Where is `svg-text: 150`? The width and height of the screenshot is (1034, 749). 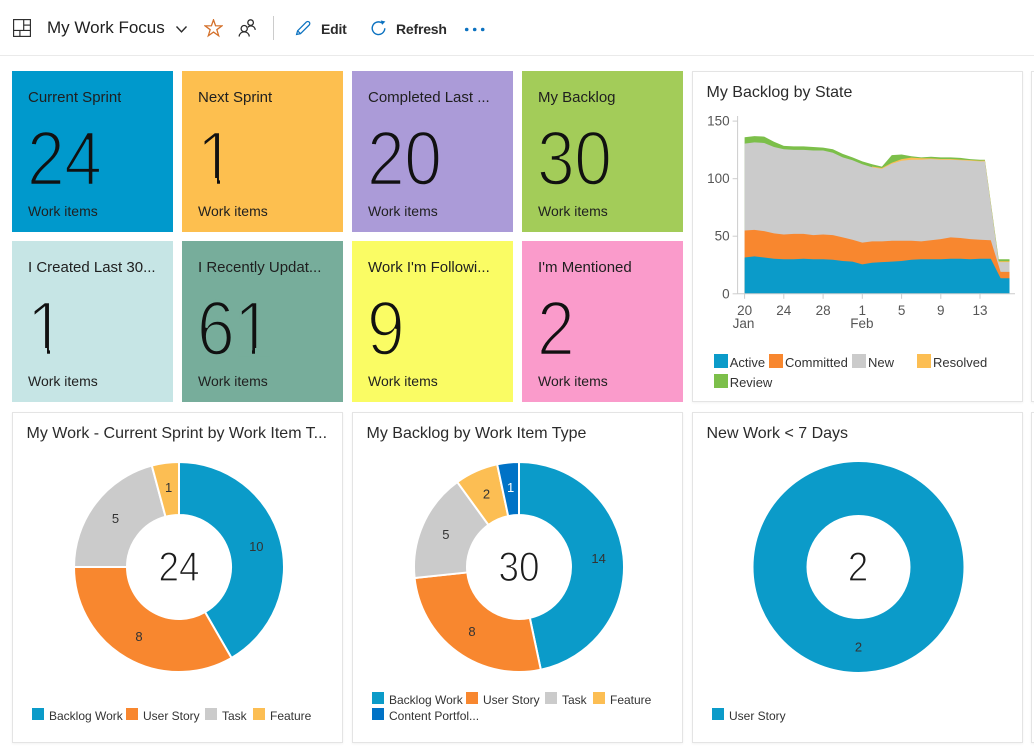
svg-text: 150 is located at coordinates (718, 121).